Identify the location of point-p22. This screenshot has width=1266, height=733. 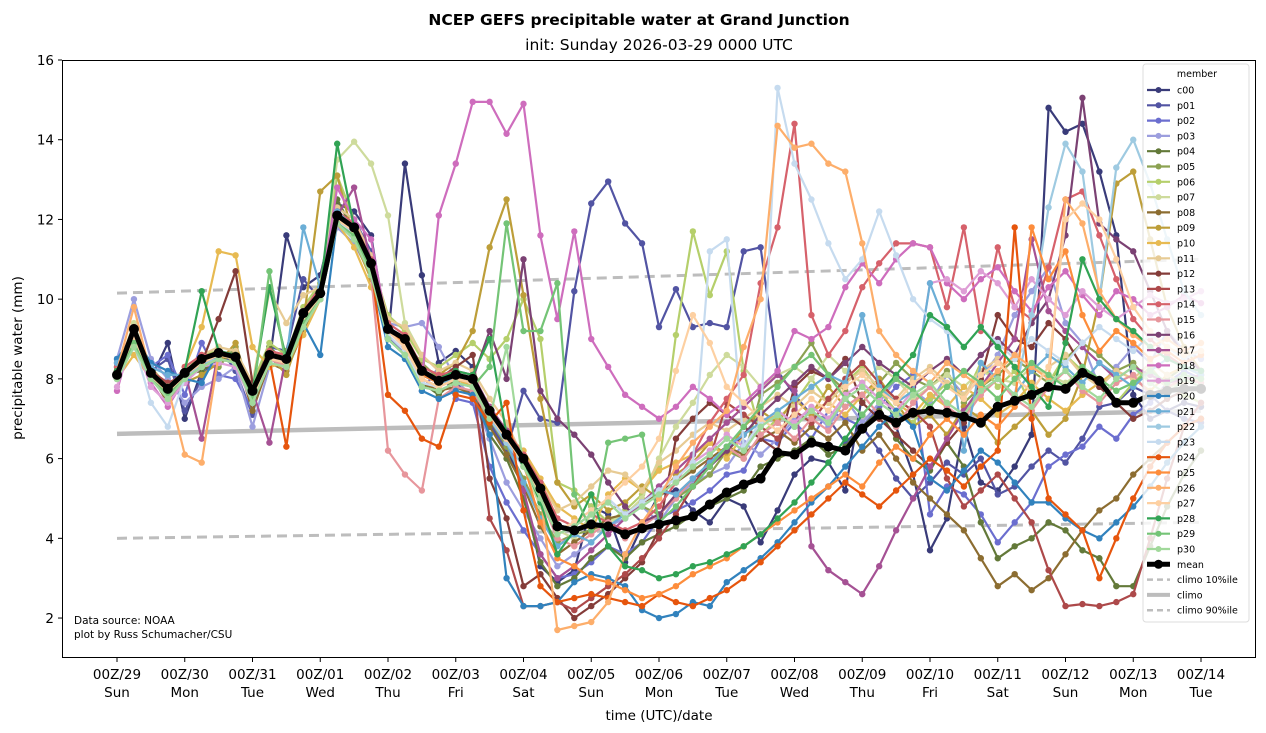
(1116, 167).